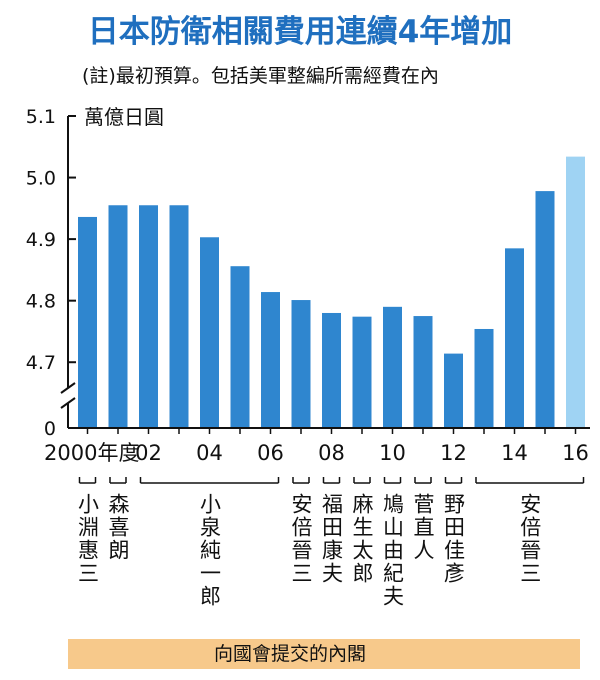  What do you see at coordinates (454, 539) in the screenshot?
I see `cabinet-name: 野田佳彥` at bounding box center [454, 539].